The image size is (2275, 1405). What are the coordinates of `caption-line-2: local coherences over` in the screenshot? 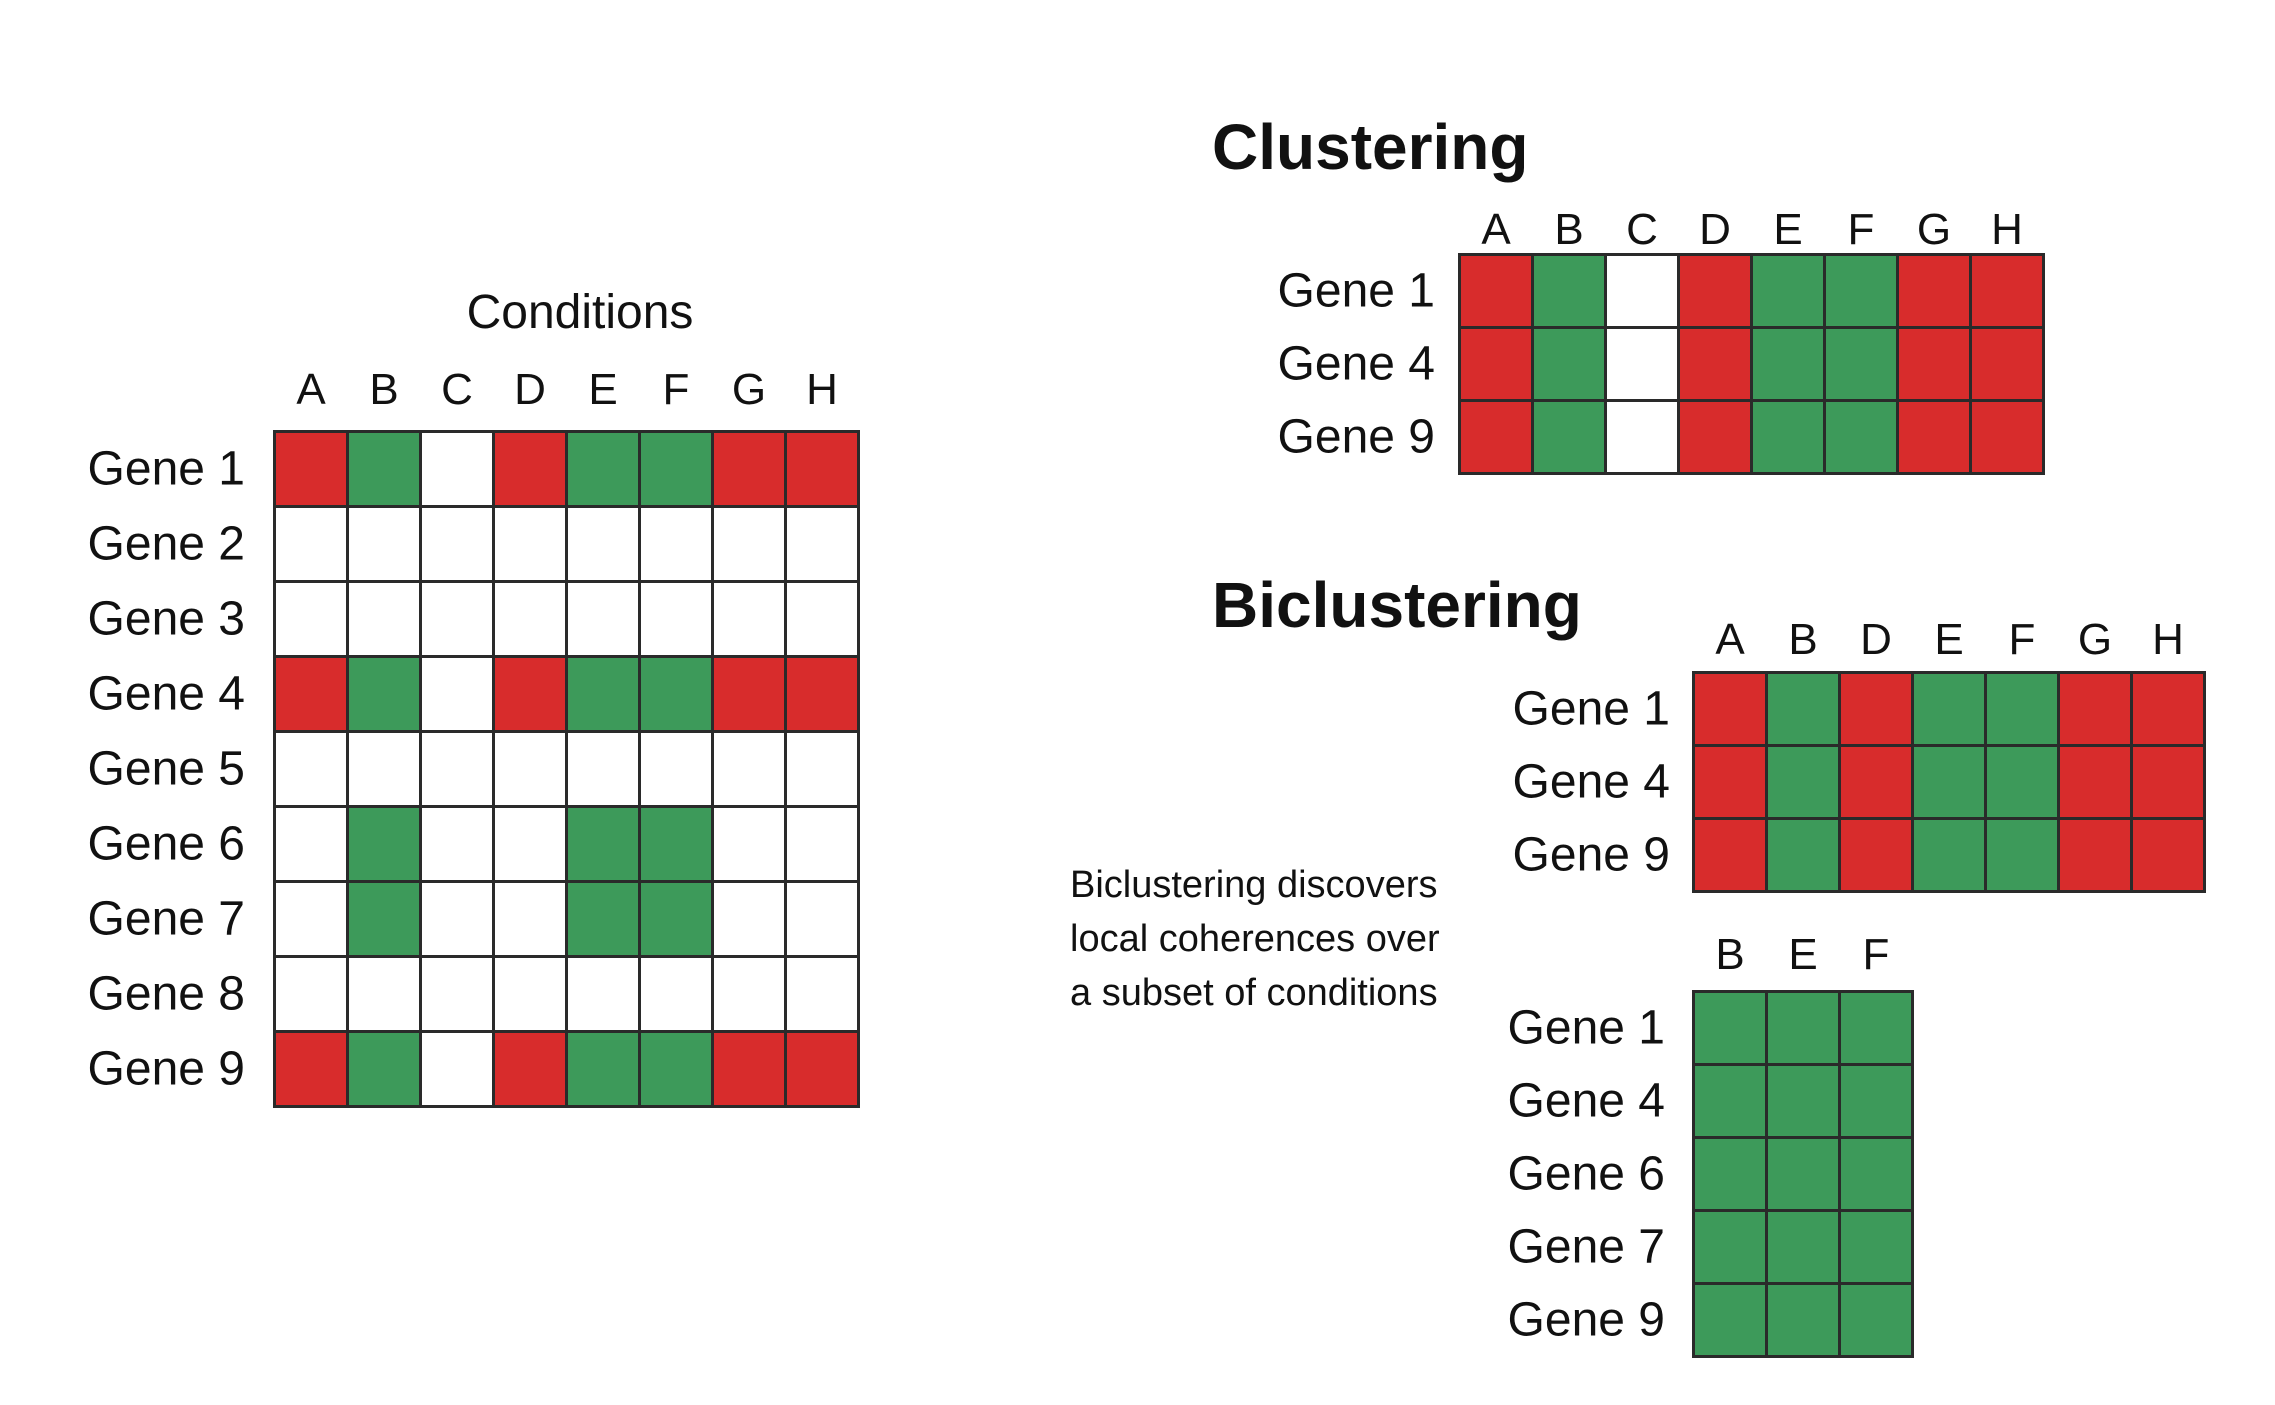 It's located at (1255, 939).